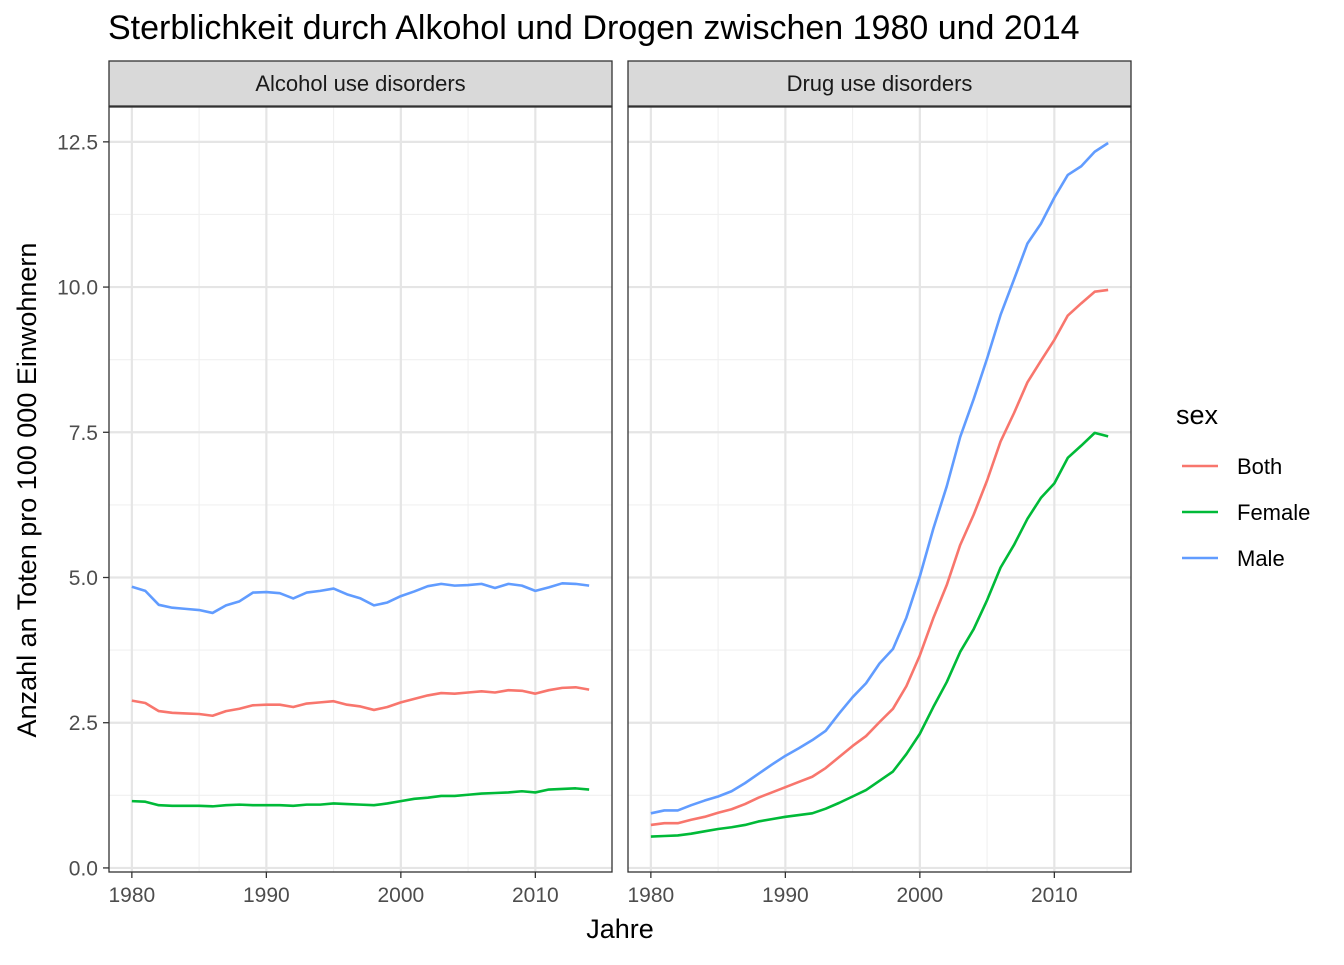 The height and width of the screenshot is (965, 1344). What do you see at coordinates (83, 578) in the screenshot?
I see `y-tick-label: 5.0` at bounding box center [83, 578].